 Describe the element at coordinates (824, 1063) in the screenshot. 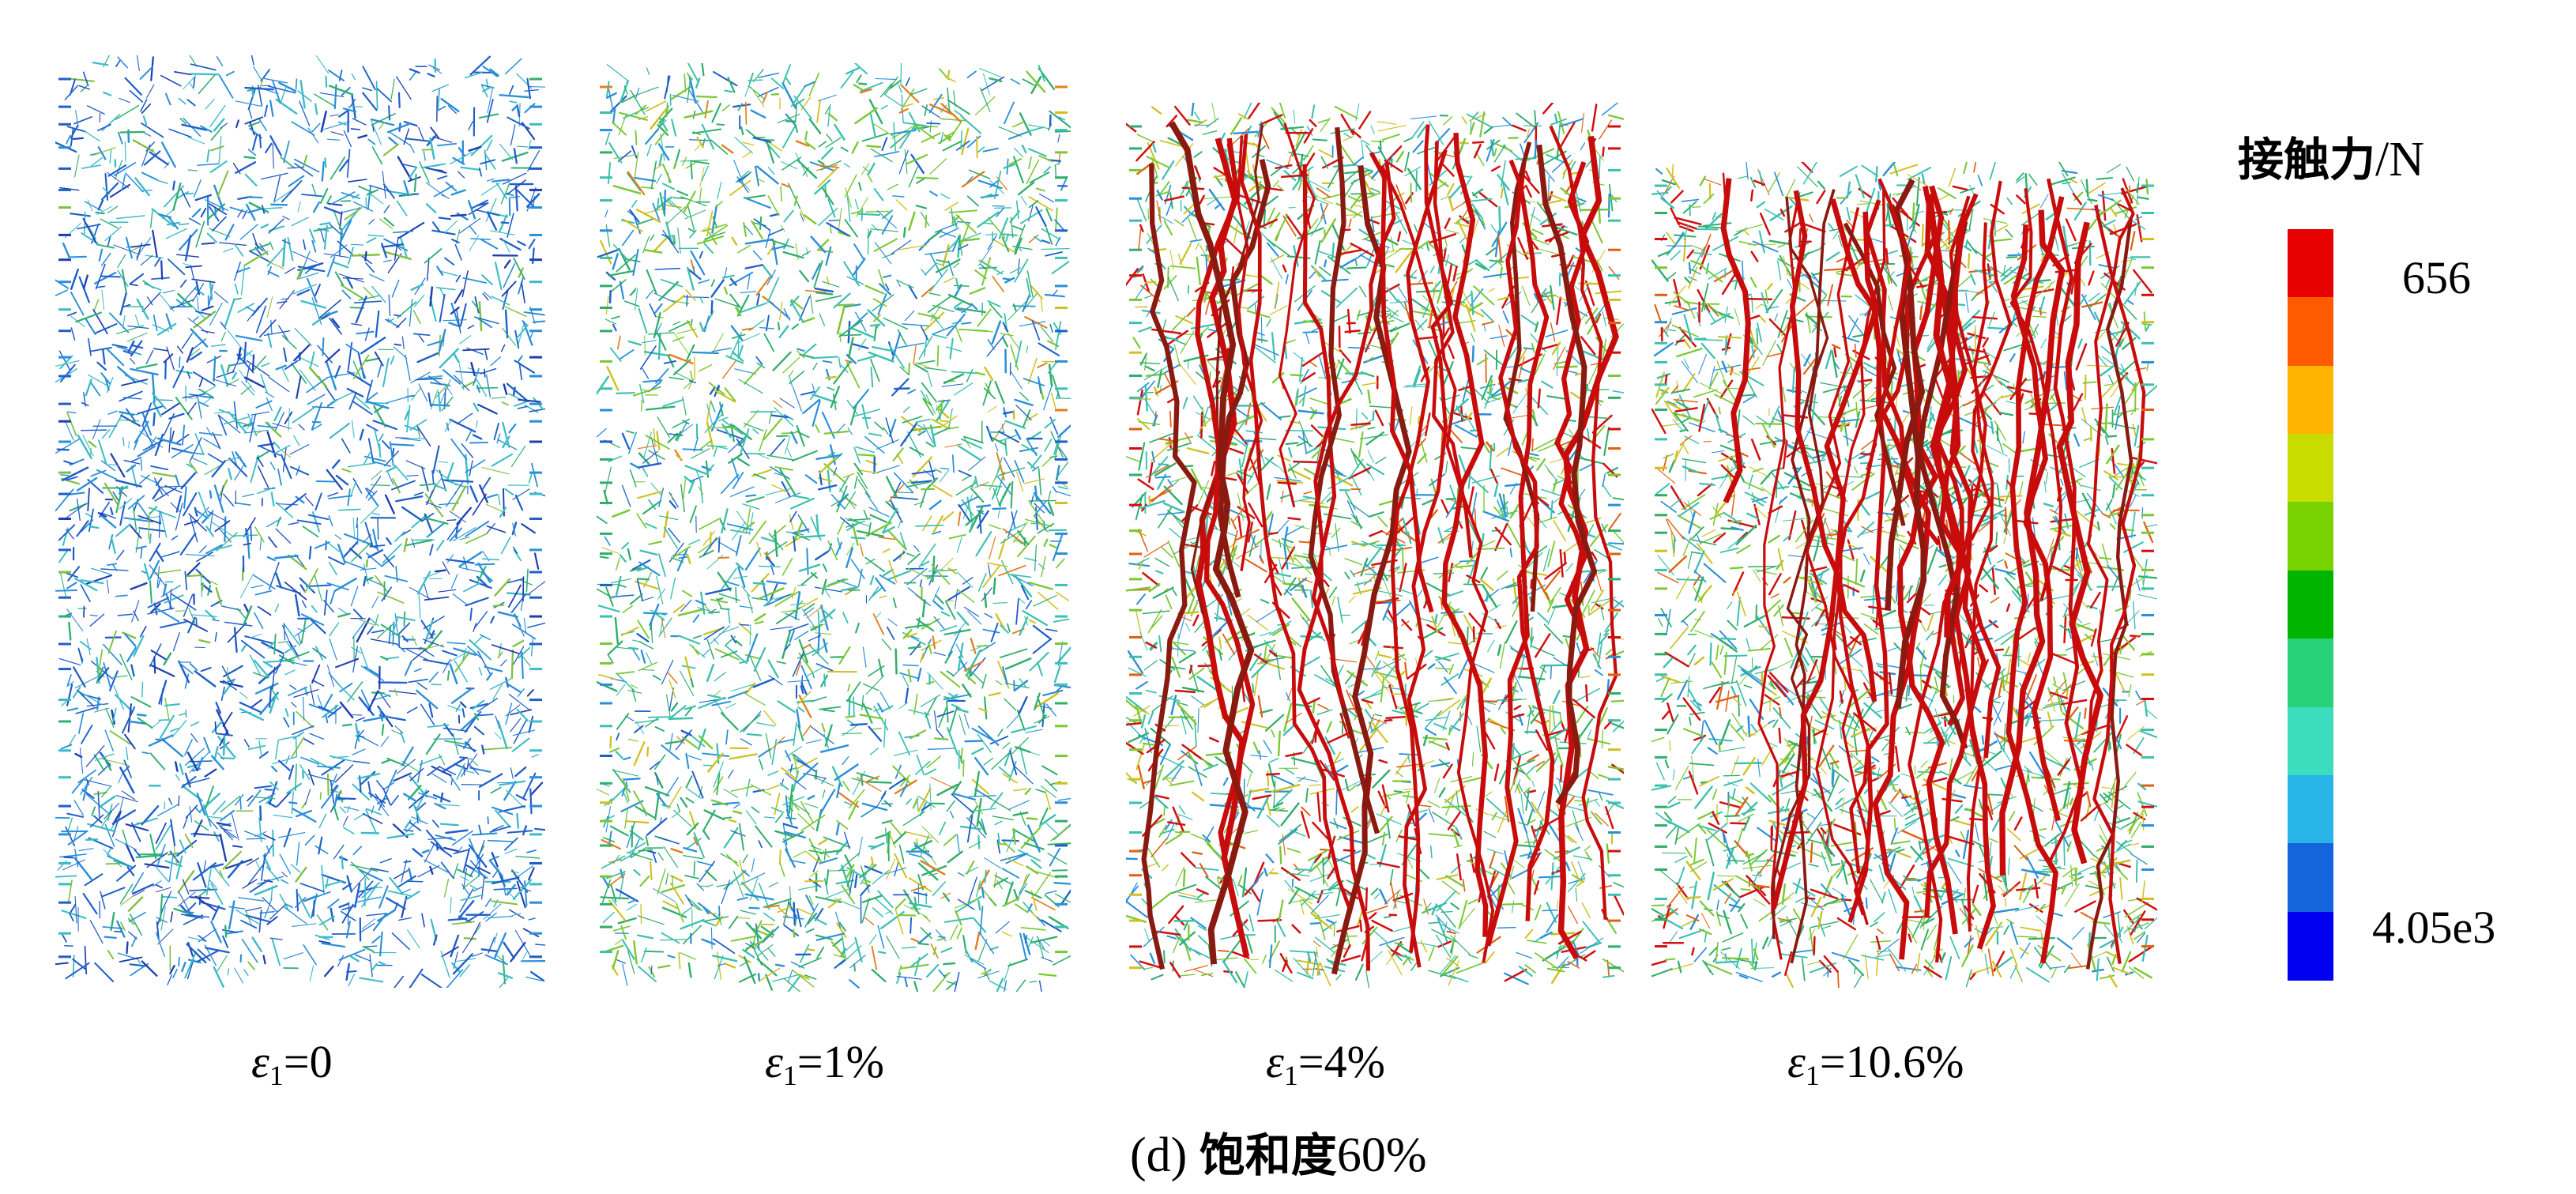

I see `strain-label-1: ε1=1%` at that location.